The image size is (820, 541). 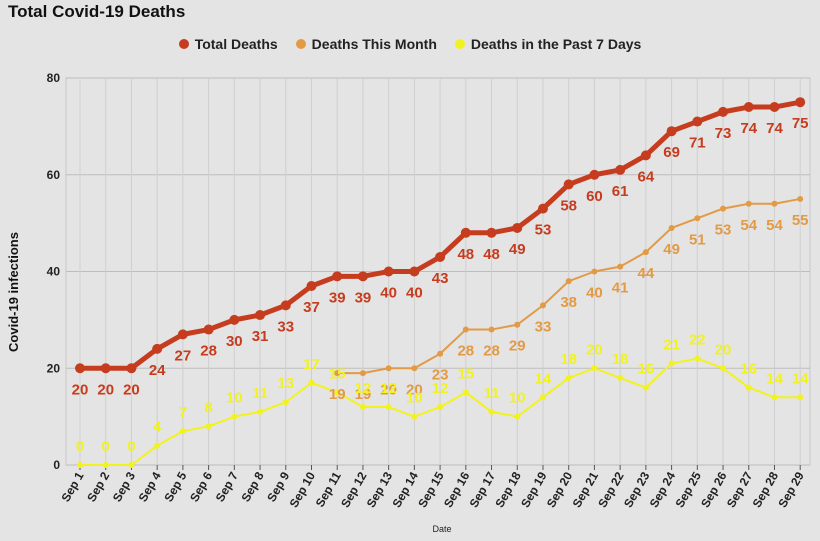 What do you see at coordinates (201, 486) in the screenshot?
I see `x-tick-label: Sep 6` at bounding box center [201, 486].